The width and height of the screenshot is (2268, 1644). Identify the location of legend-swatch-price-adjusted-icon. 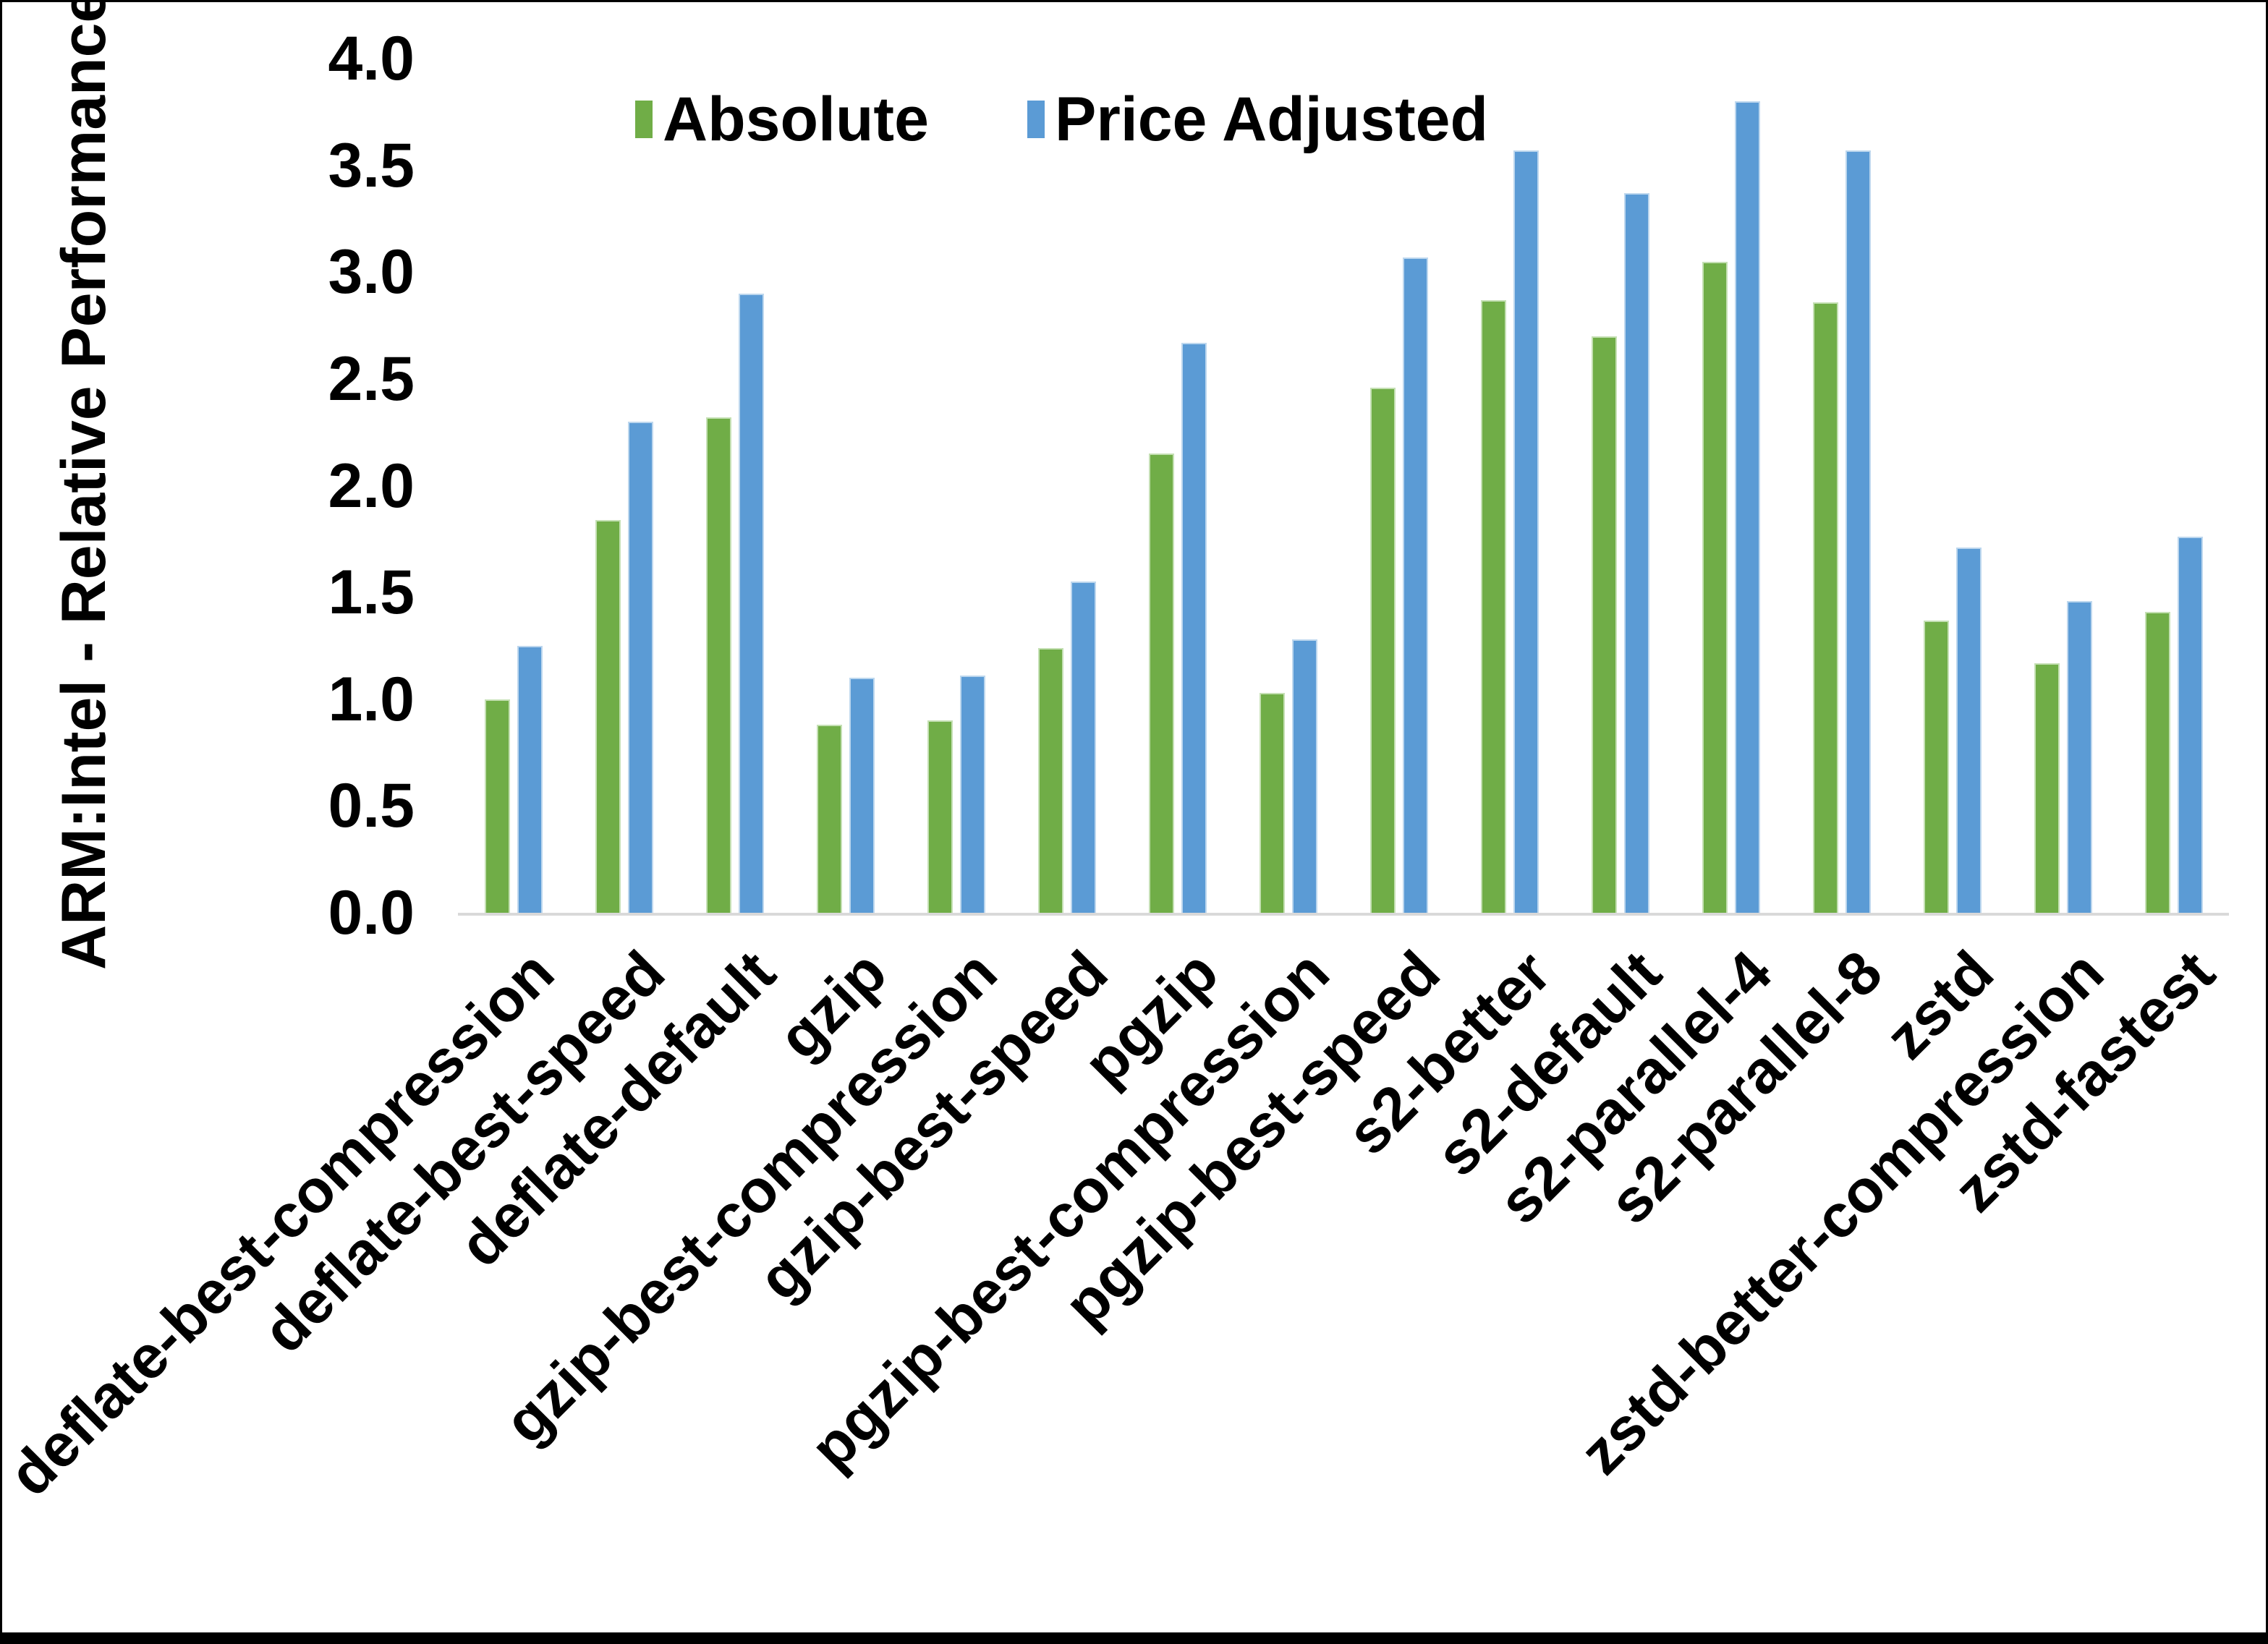
(1036, 119).